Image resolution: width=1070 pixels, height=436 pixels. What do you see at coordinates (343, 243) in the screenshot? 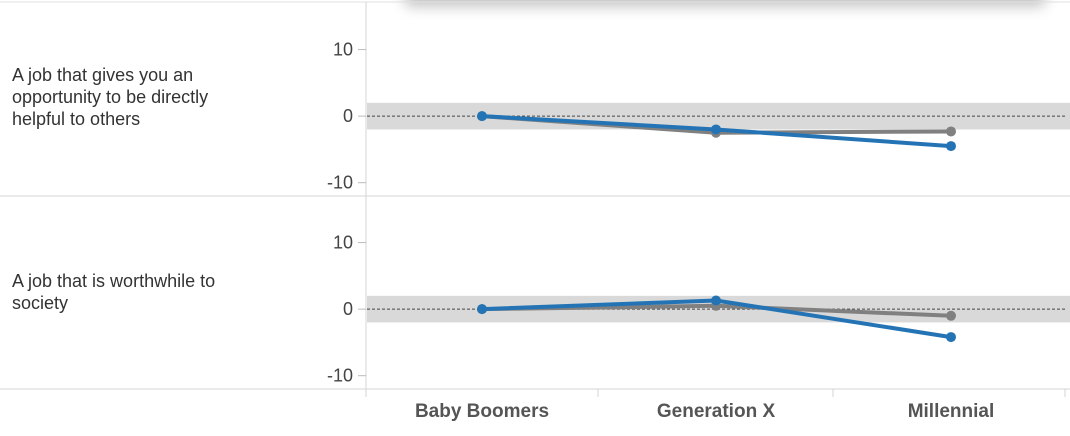
I see `y-tick-label-1-0: 10` at bounding box center [343, 243].